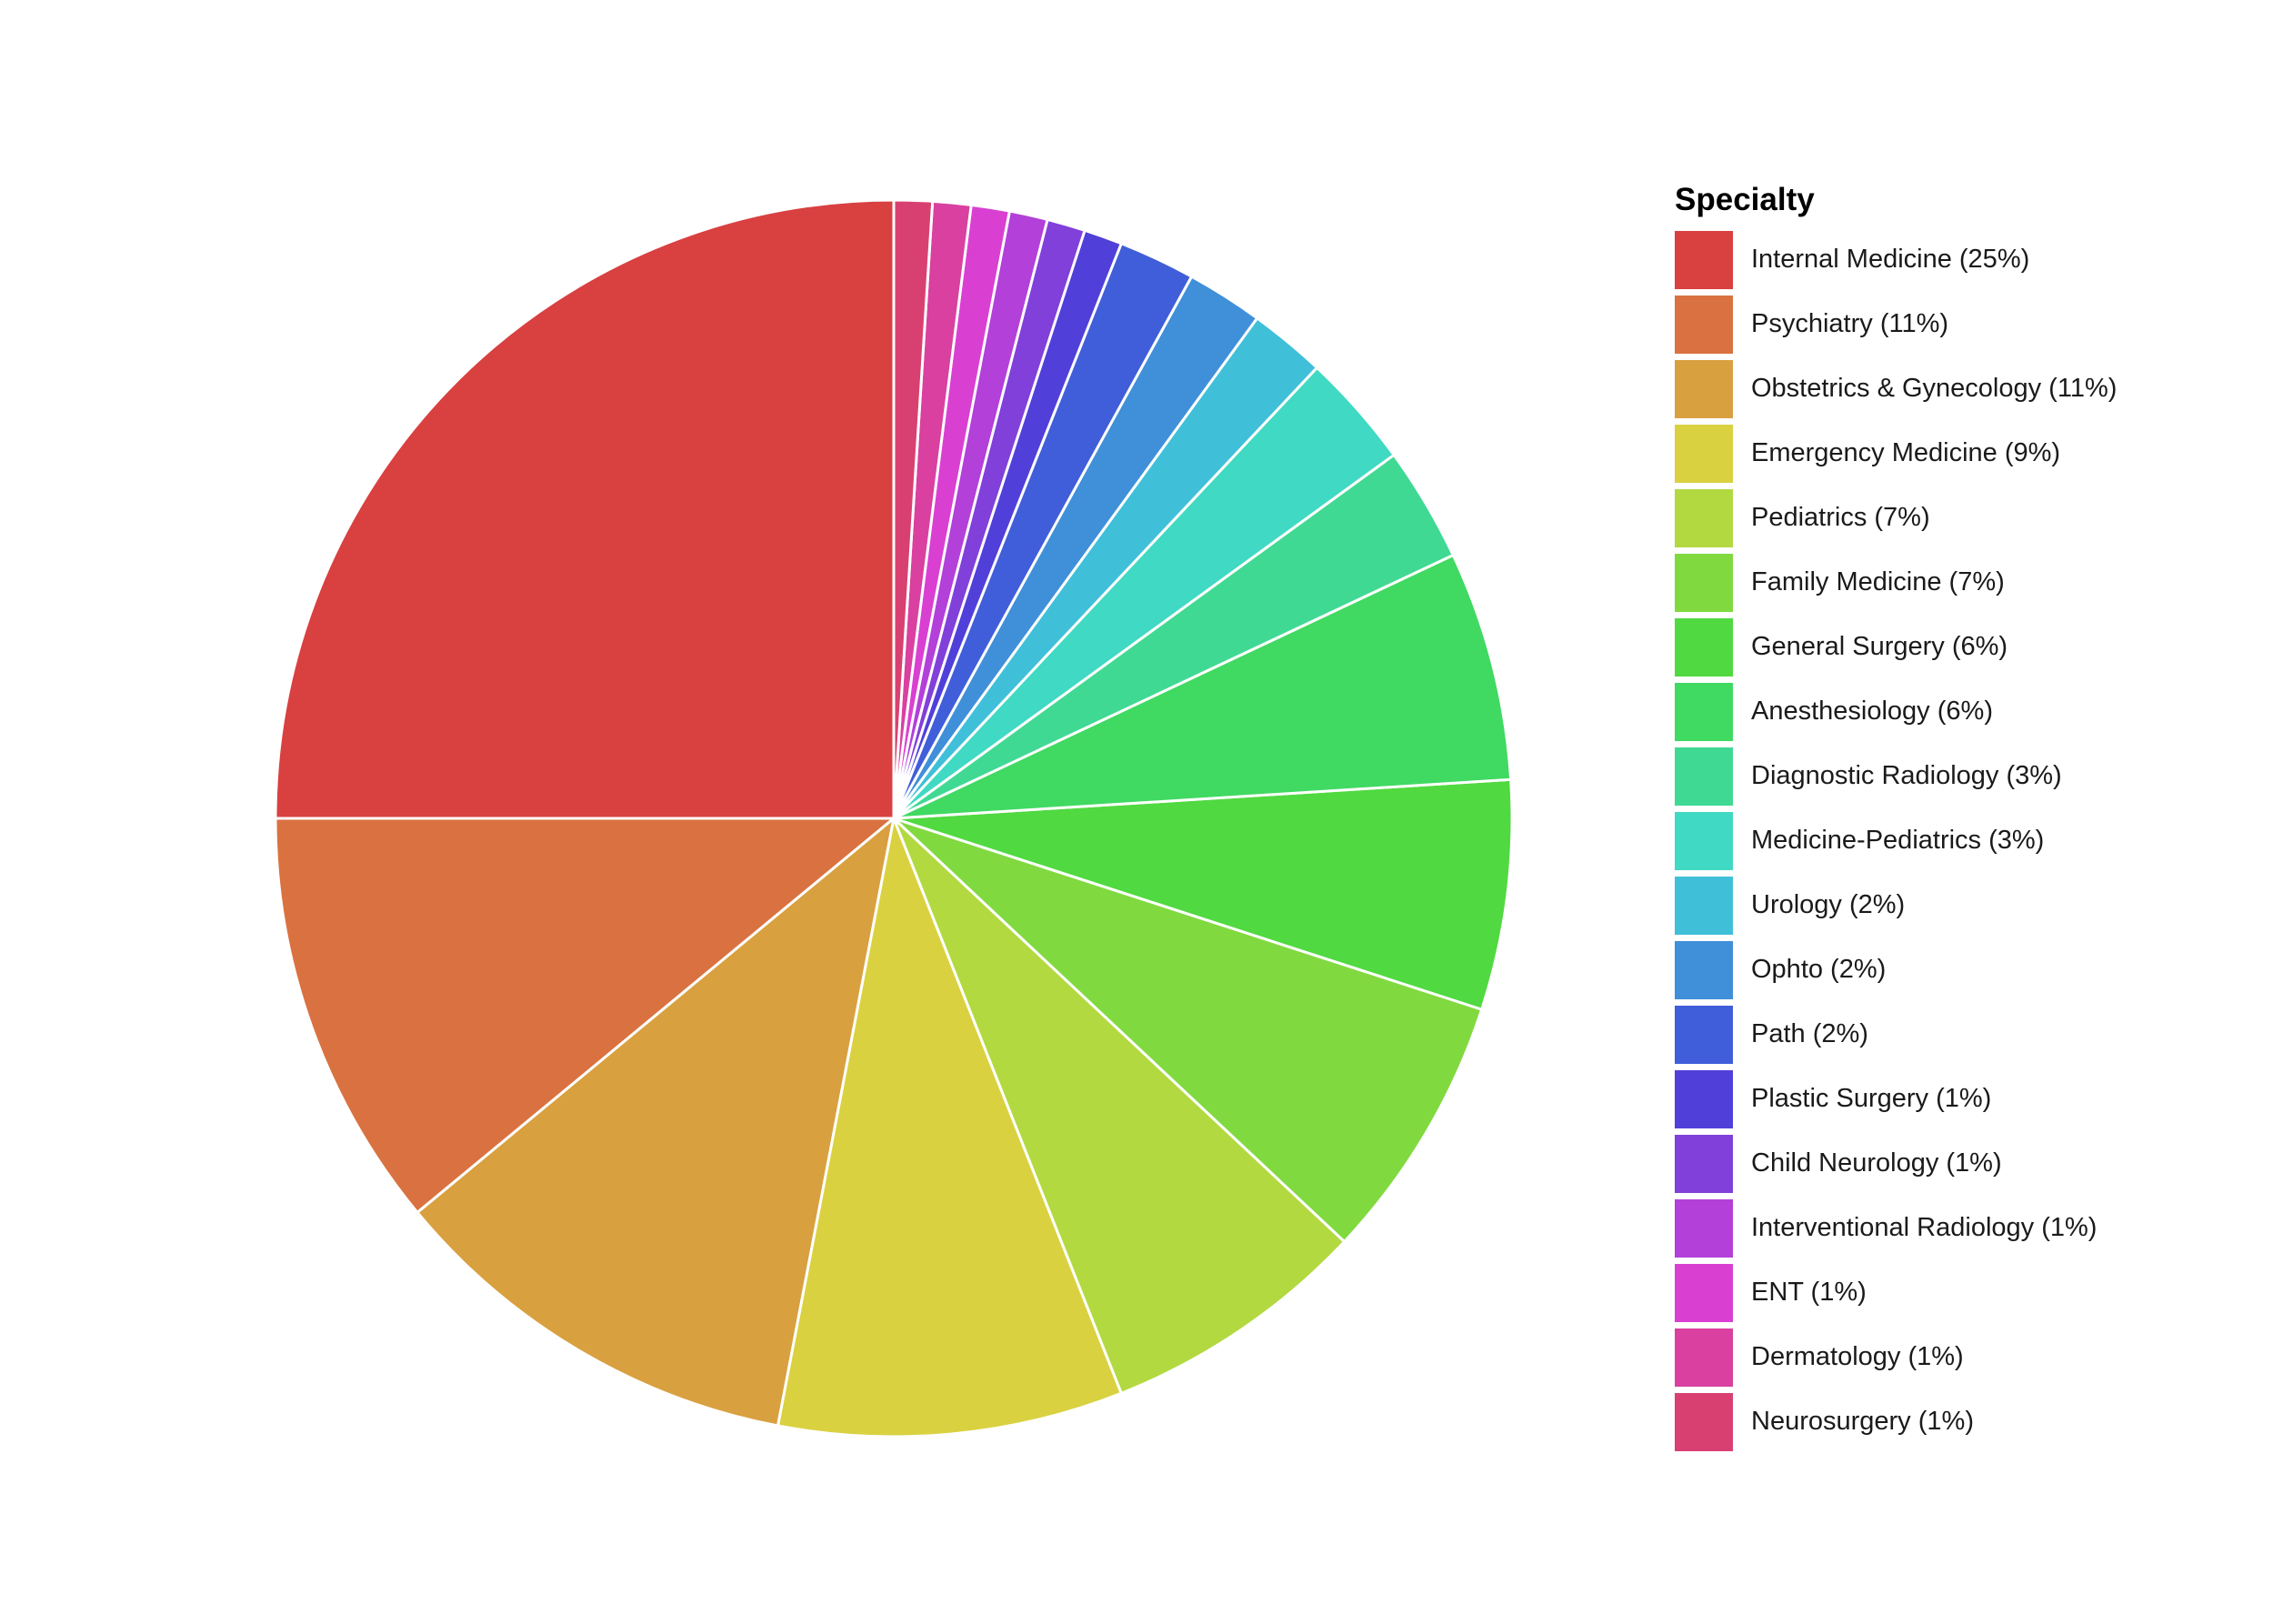 The height and width of the screenshot is (1624, 2273). I want to click on legend-label: Neurosurgery (1%), so click(1862, 1421).